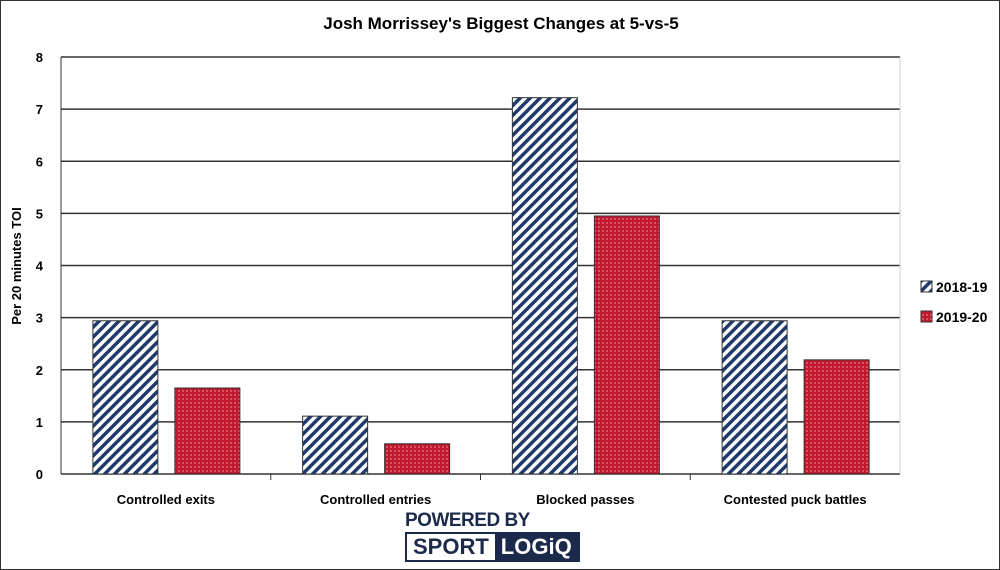  What do you see at coordinates (585, 499) in the screenshot?
I see `x-tick-label: Blocked passes` at bounding box center [585, 499].